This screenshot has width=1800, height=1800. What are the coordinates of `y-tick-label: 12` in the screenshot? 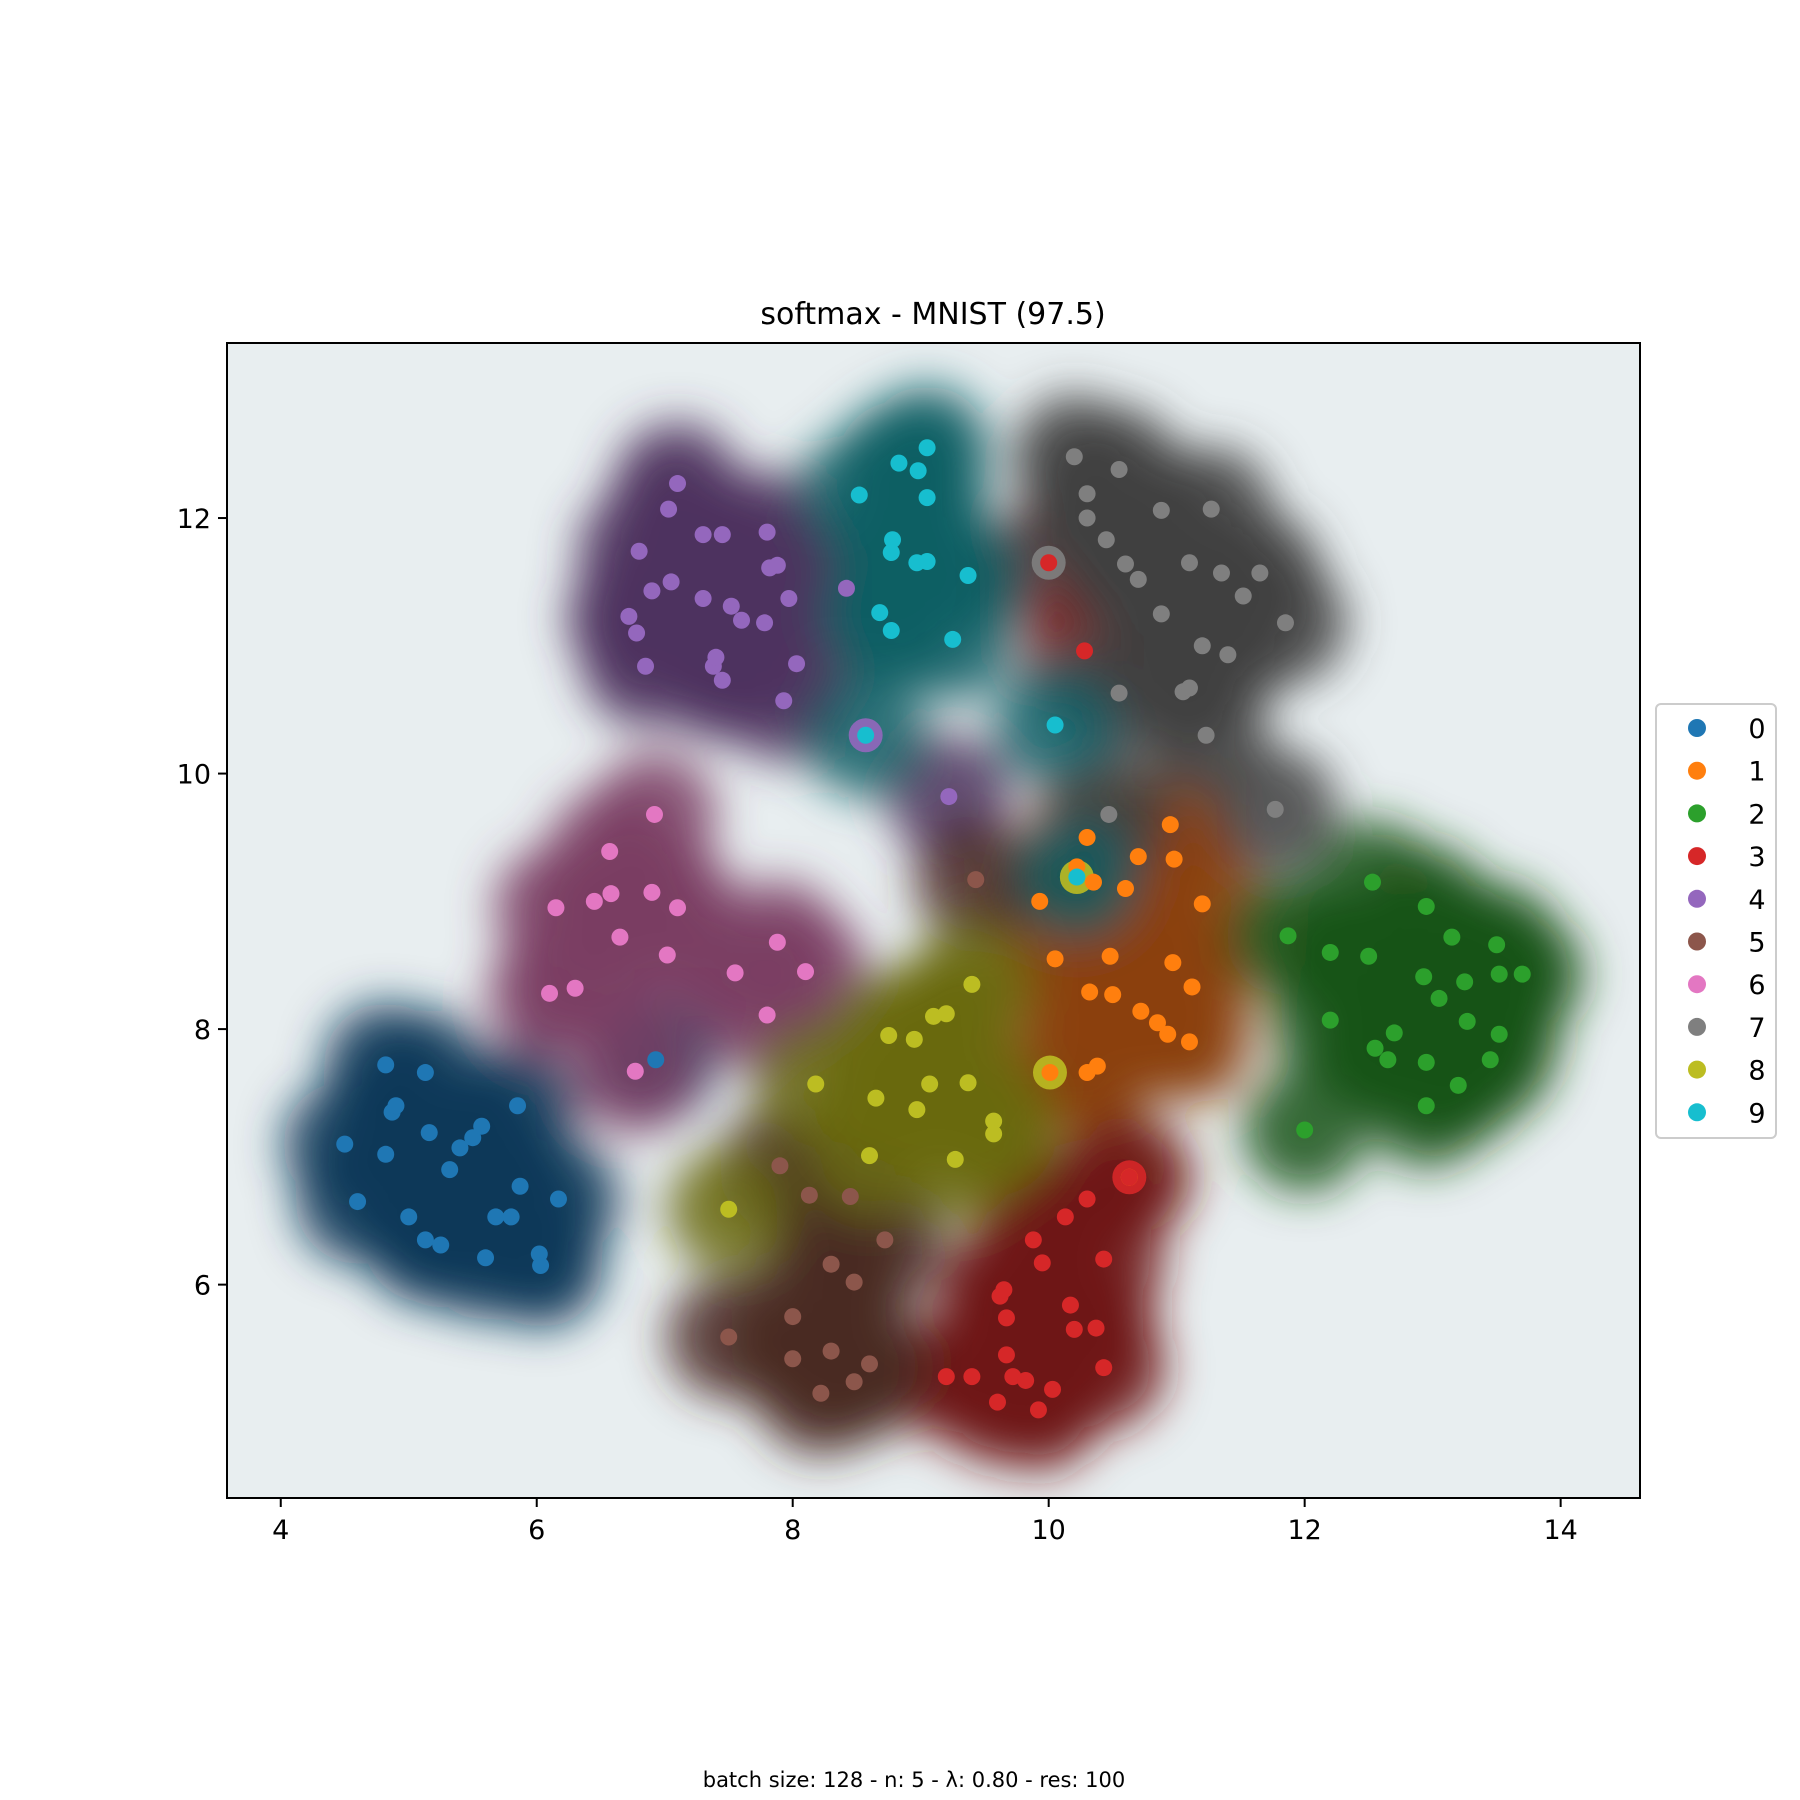 It's located at (194, 519).